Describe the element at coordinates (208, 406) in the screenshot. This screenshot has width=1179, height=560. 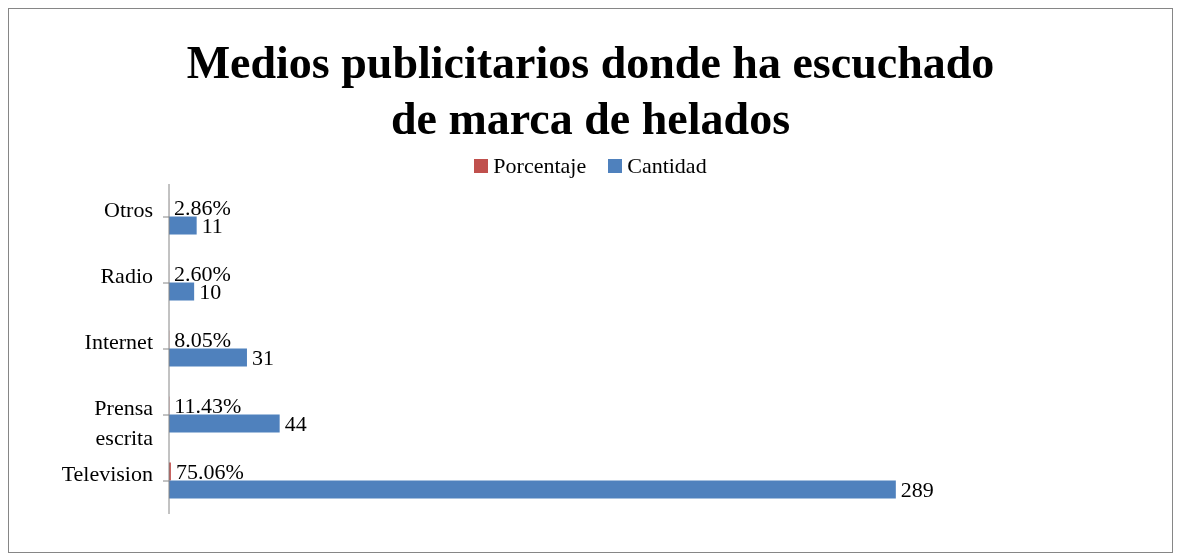
I see `data-label: 11.43%` at that location.